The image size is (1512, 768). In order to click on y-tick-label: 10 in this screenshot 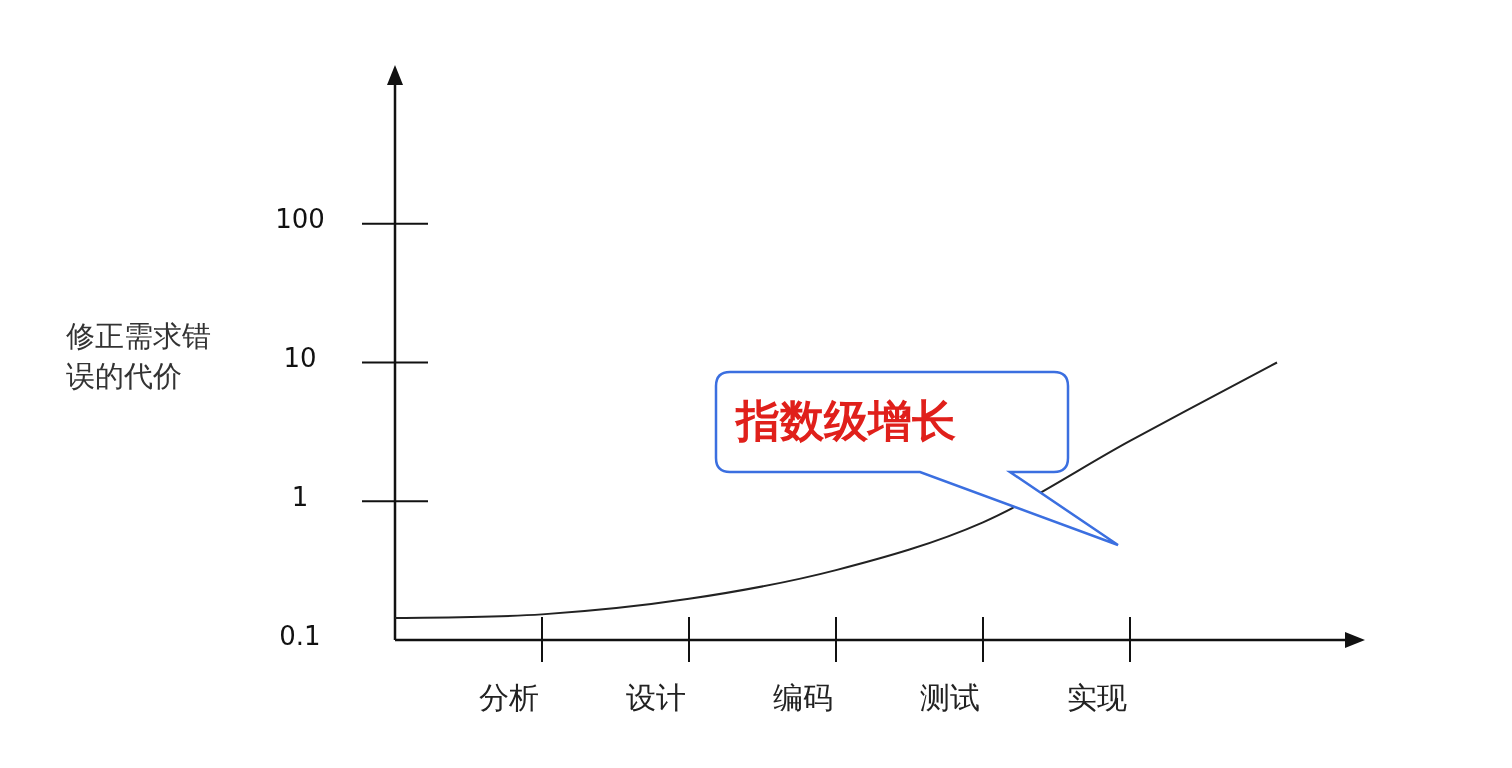, I will do `click(300, 358)`.